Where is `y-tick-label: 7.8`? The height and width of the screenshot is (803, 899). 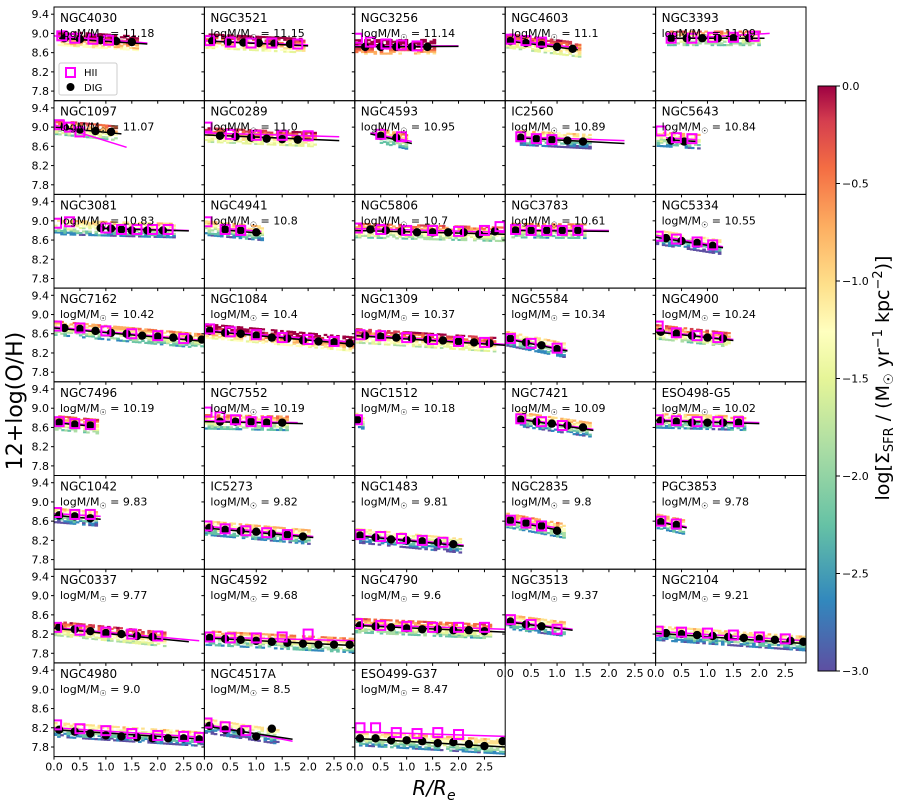 y-tick-label: 7.8 is located at coordinates (41, 278).